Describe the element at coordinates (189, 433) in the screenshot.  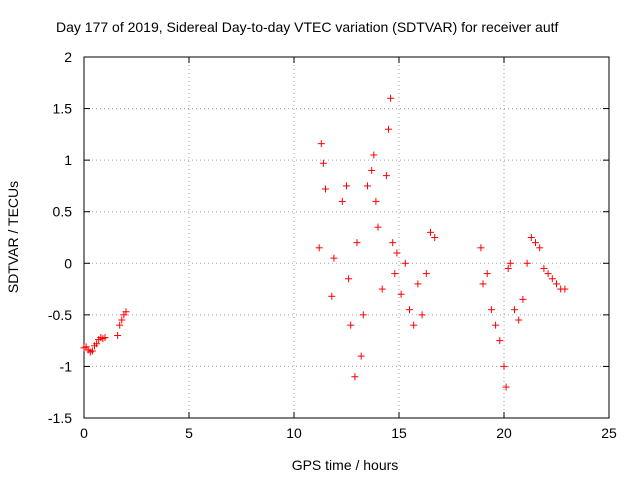
I see `x-tick-label: 5` at that location.